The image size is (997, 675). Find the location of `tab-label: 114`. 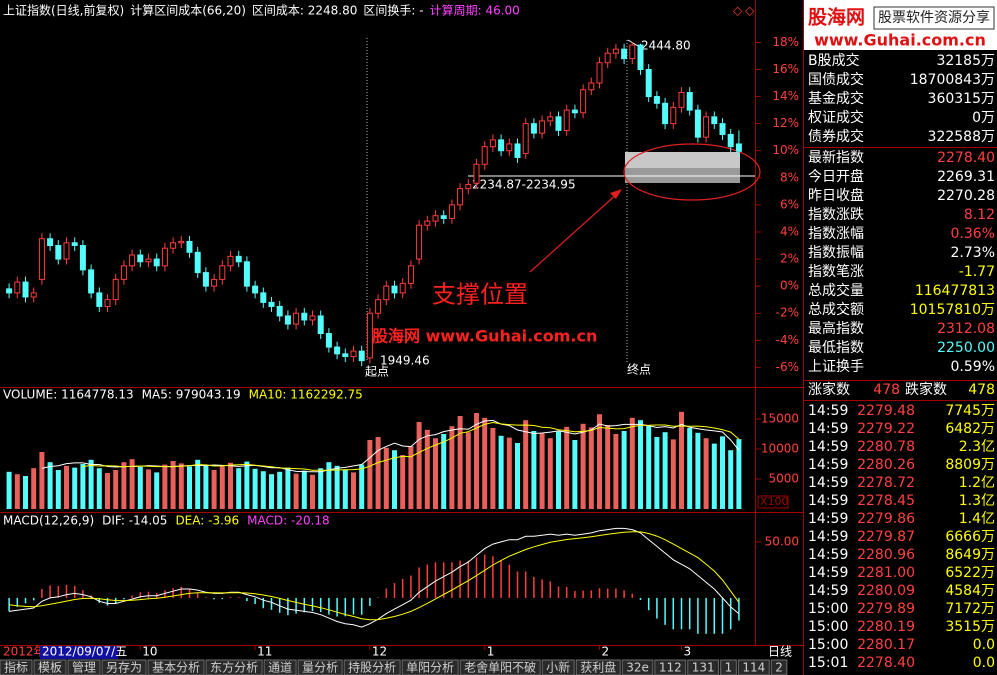

tab-label: 114 is located at coordinates (753, 668).